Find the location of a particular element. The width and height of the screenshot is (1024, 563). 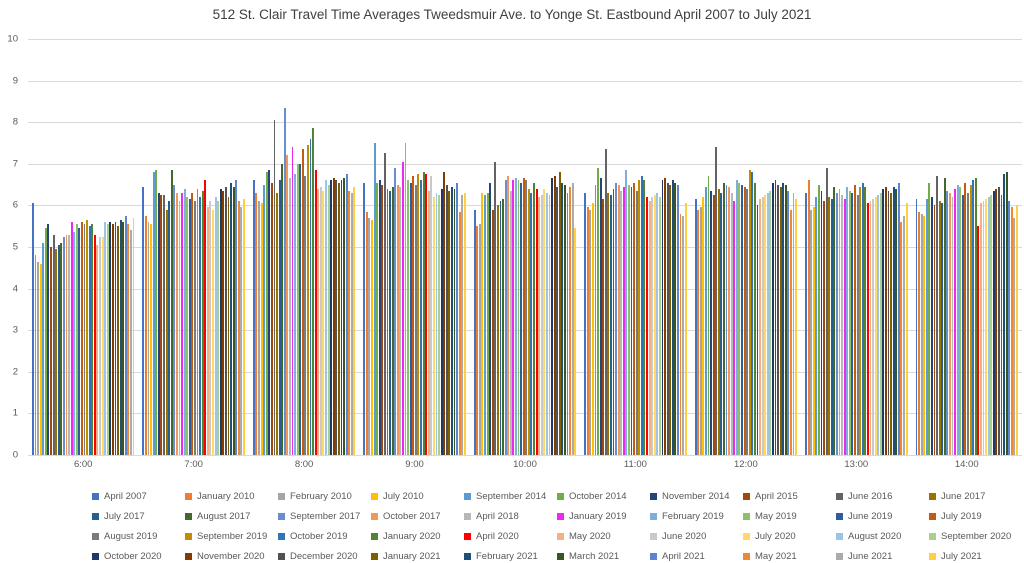

legend-item: January 2010 is located at coordinates (231, 496).